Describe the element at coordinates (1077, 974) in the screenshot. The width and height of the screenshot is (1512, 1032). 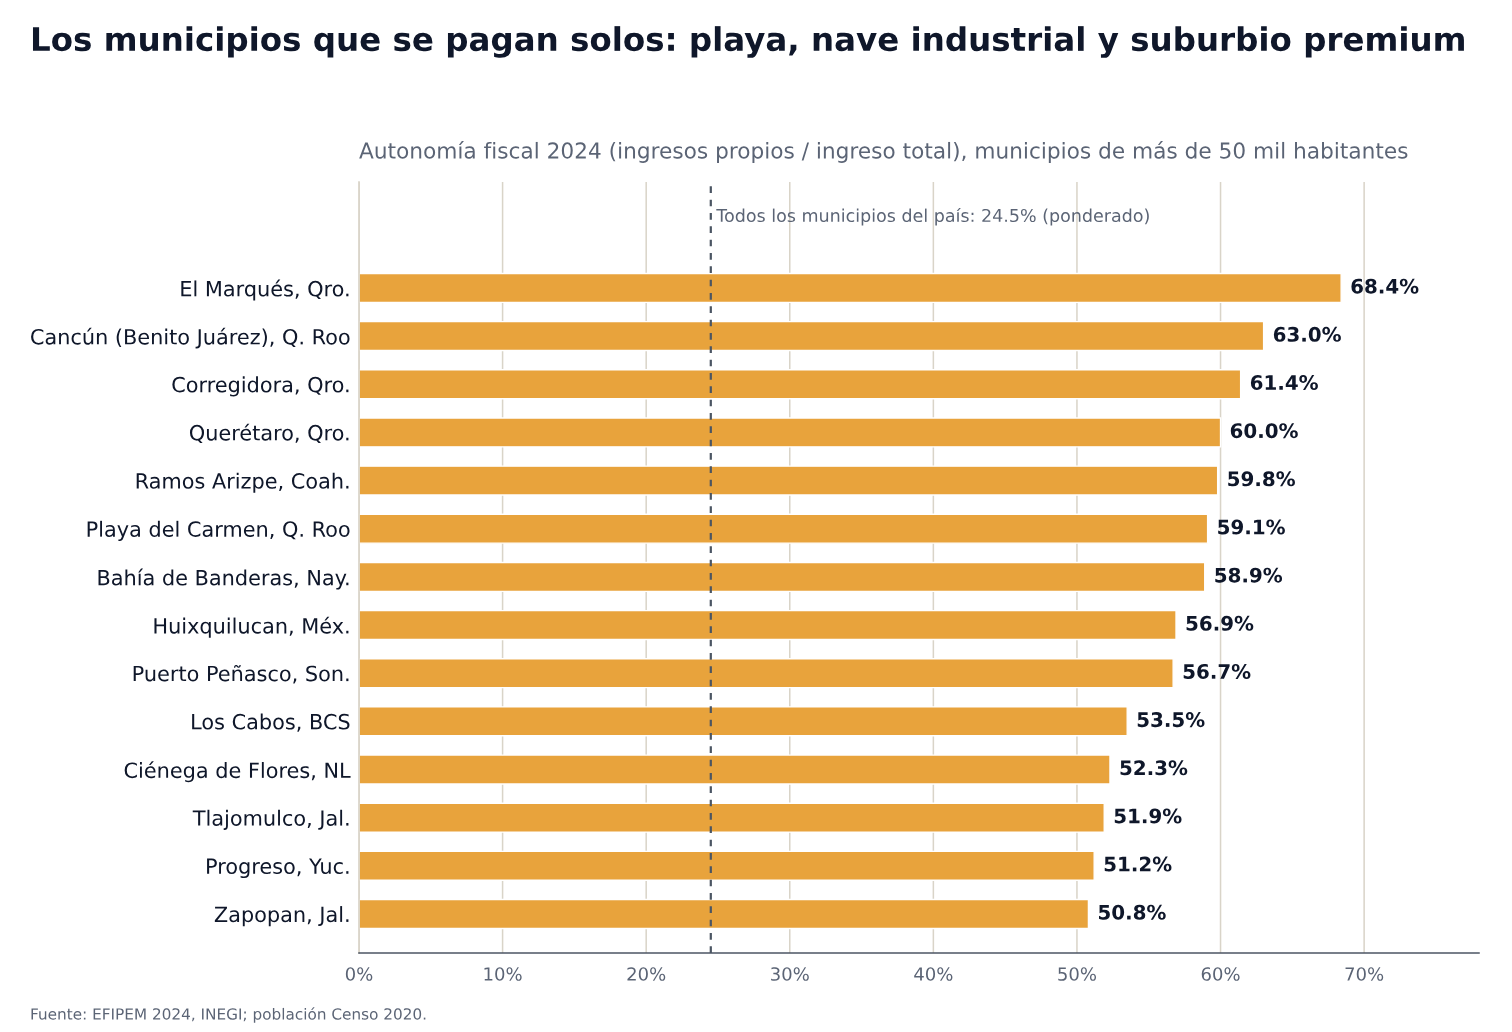
I see `x-tick-label: 50%` at that location.